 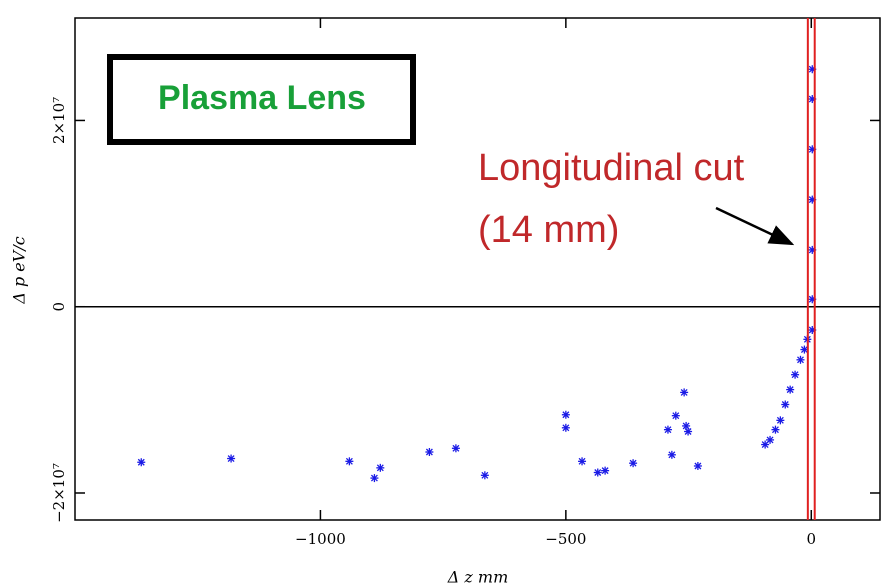 I want to click on label-box, so click(x=261, y=99).